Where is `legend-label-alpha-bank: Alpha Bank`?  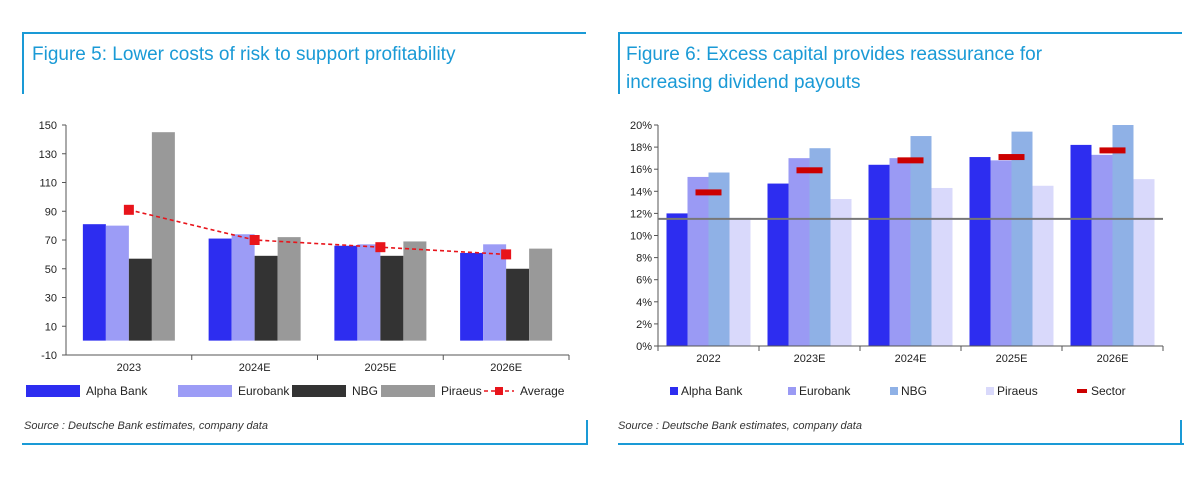 legend-label-alpha-bank: Alpha Bank is located at coordinates (712, 391).